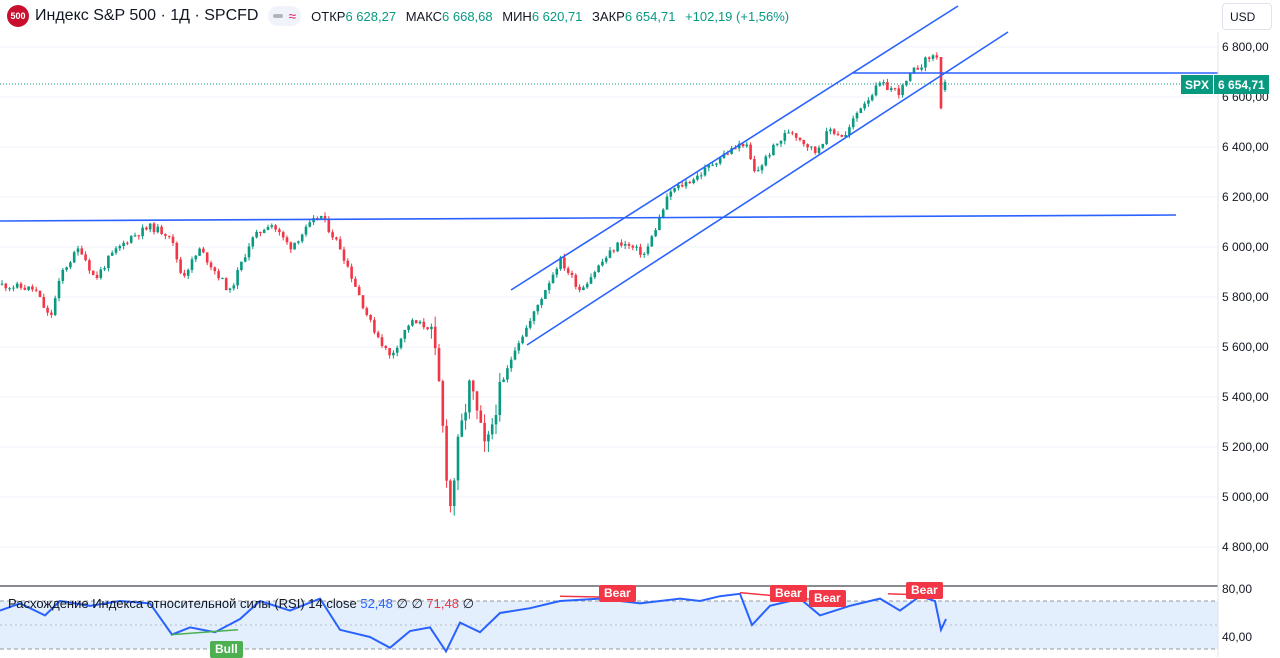 The width and height of the screenshot is (1280, 658). I want to click on currency-select: USD, so click(1247, 16).